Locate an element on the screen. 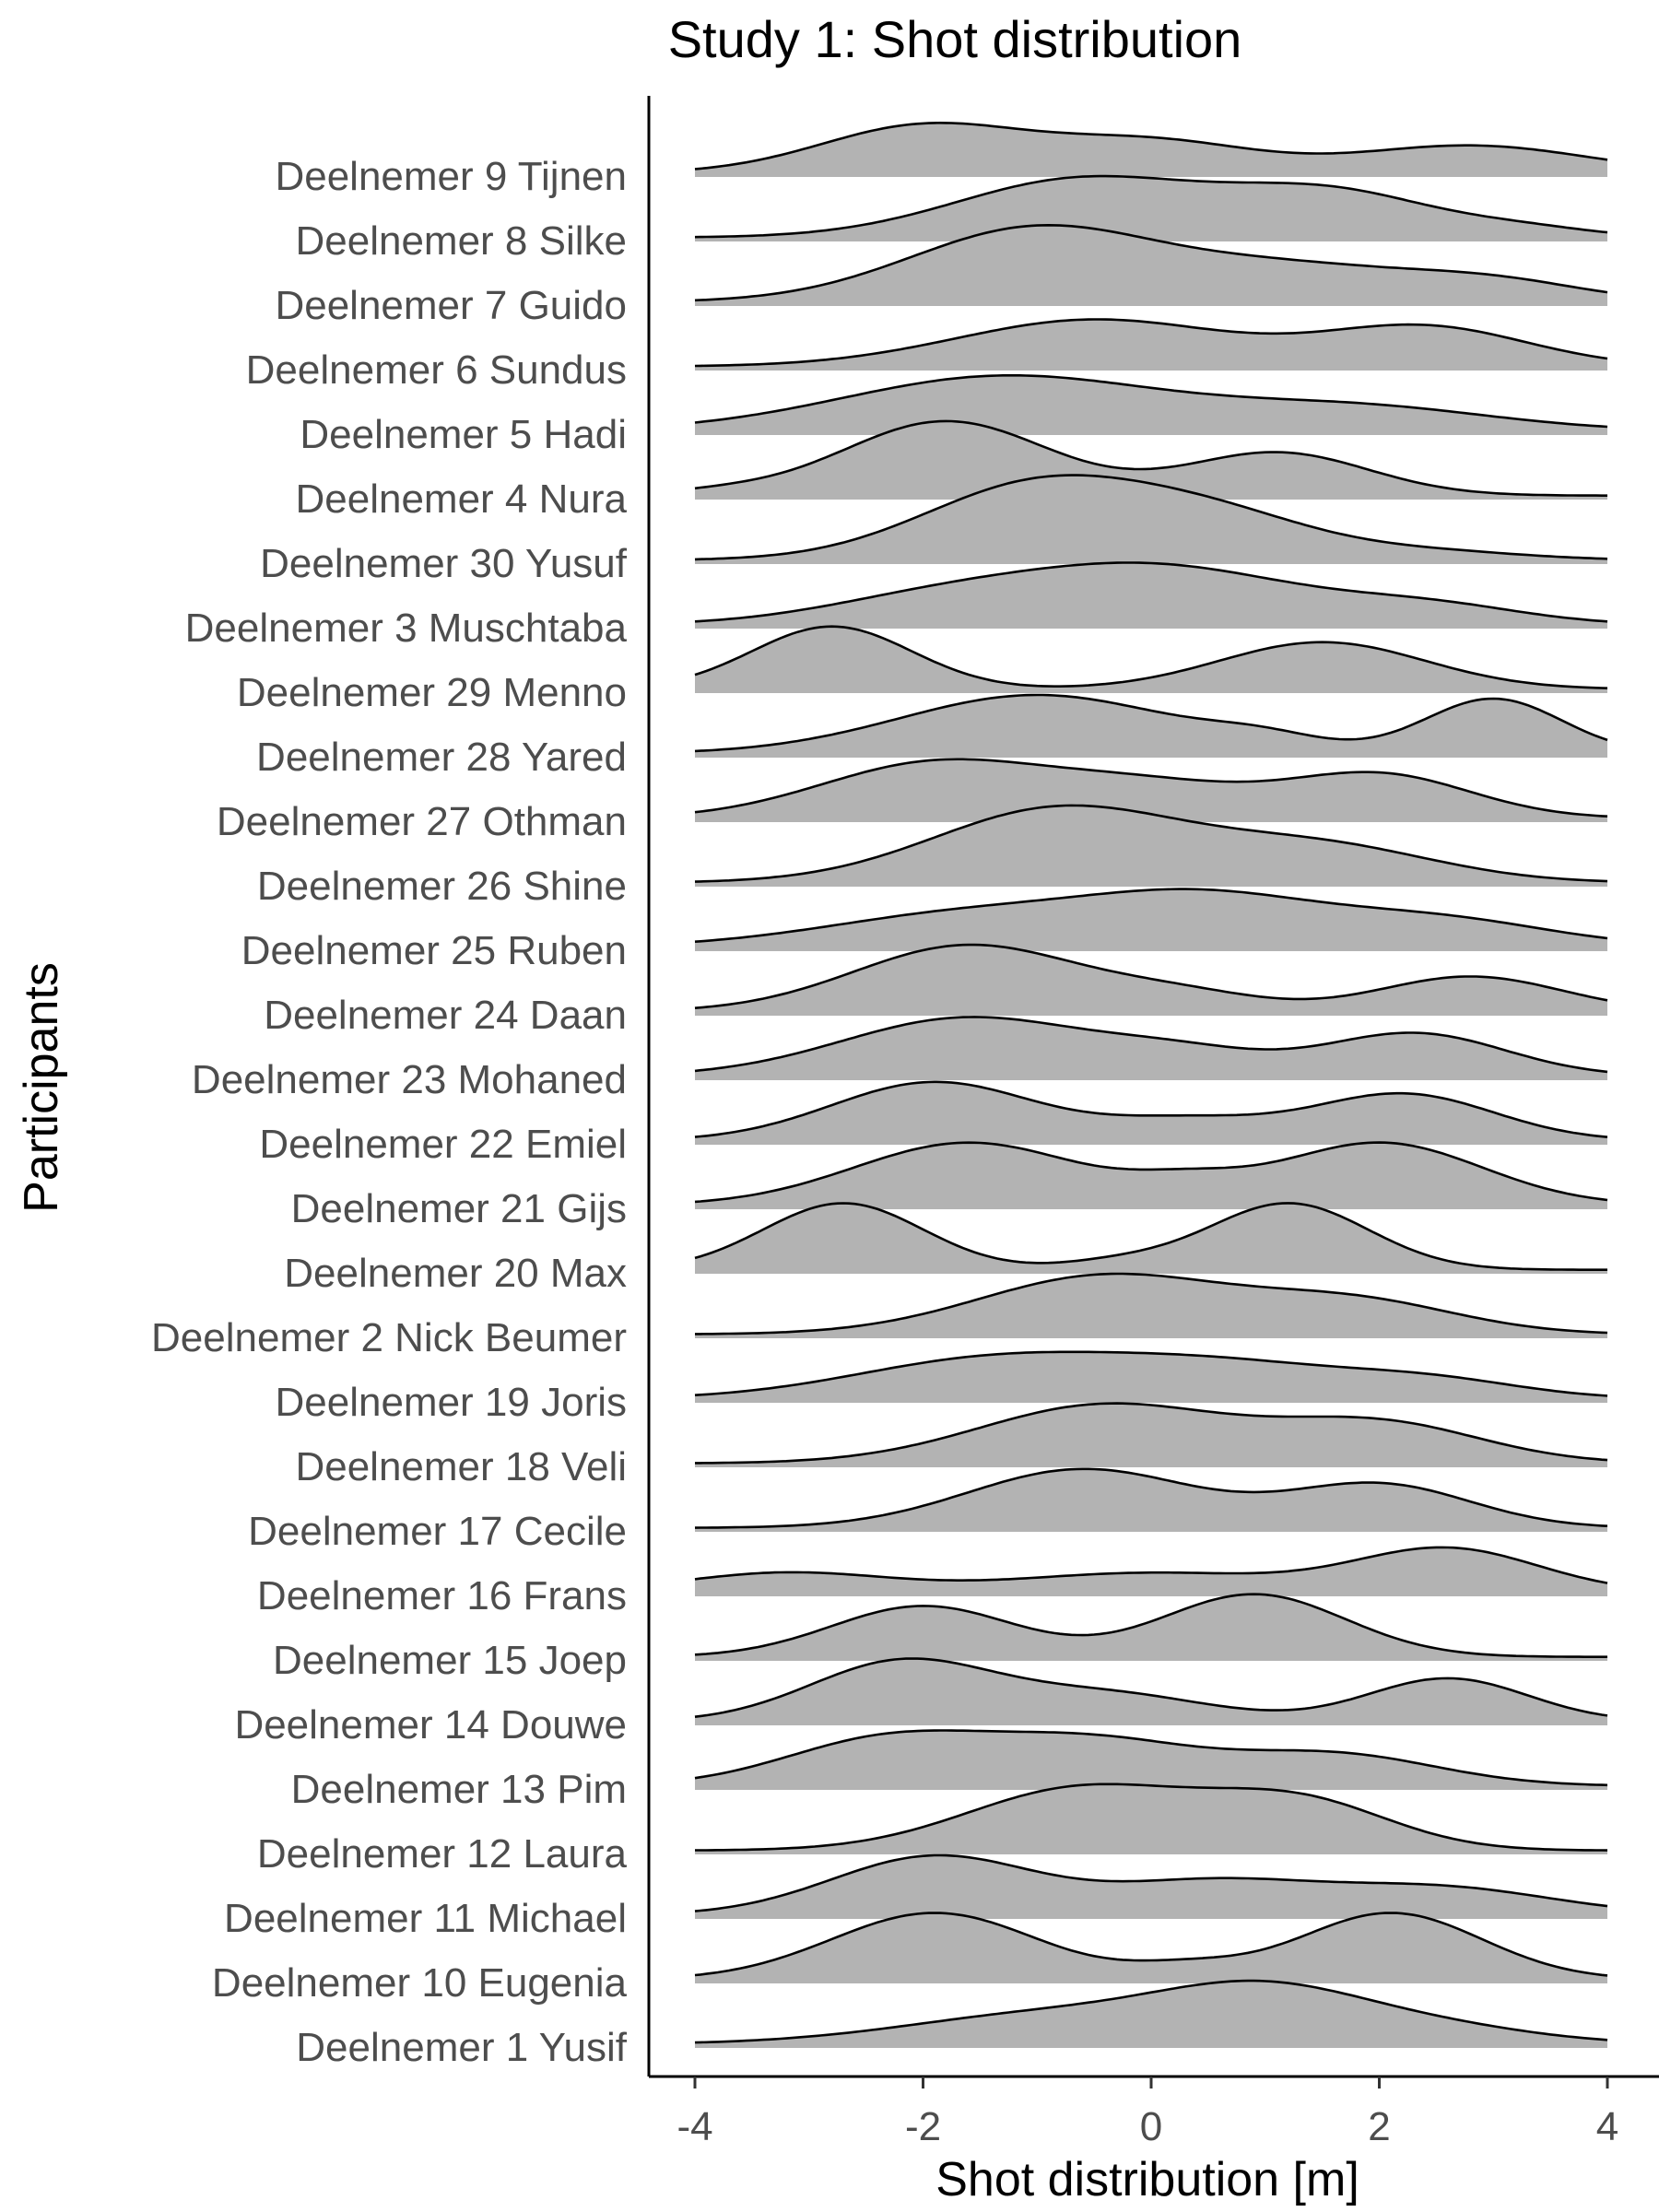 This screenshot has width=1659, height=2212. y-tick-label: Deelnemer 22 Emiel is located at coordinates (443, 1144).